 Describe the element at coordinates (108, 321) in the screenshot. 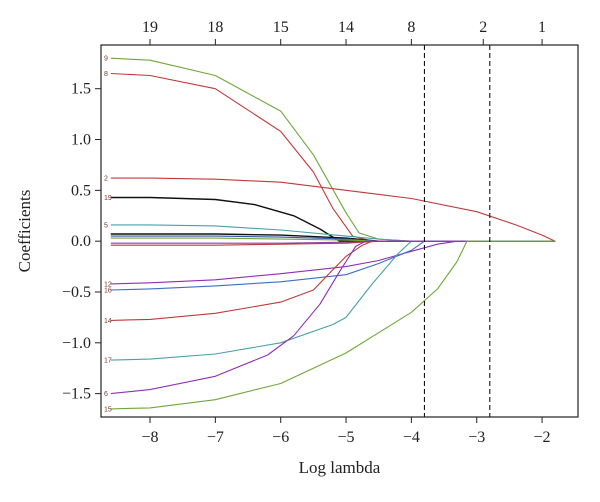

I see `curve-label-14: 14` at that location.